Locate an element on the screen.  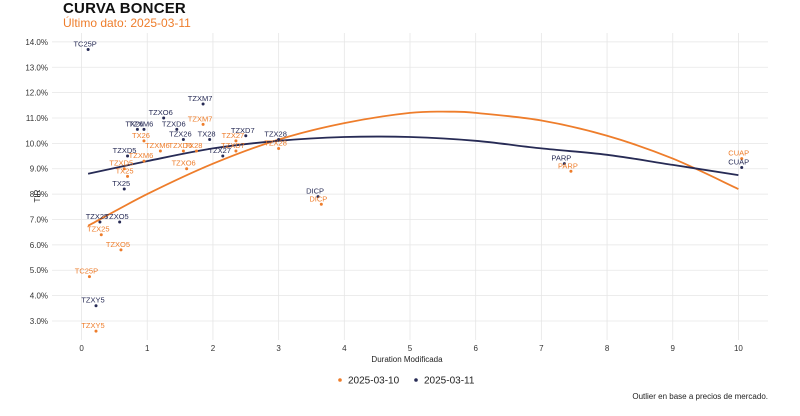
legend-label-2025-03-11: 2025-03-11 is located at coordinates (449, 381).